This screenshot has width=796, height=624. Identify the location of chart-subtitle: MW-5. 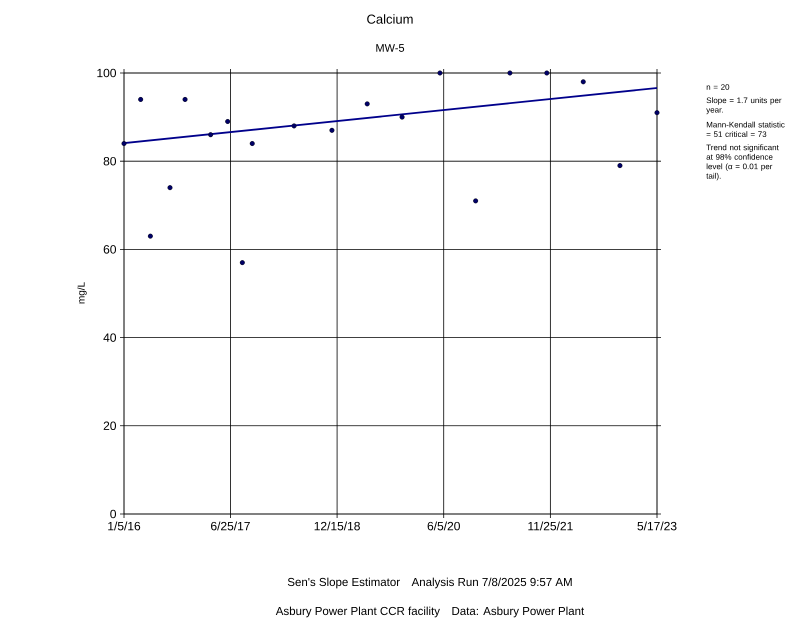
(390, 48).